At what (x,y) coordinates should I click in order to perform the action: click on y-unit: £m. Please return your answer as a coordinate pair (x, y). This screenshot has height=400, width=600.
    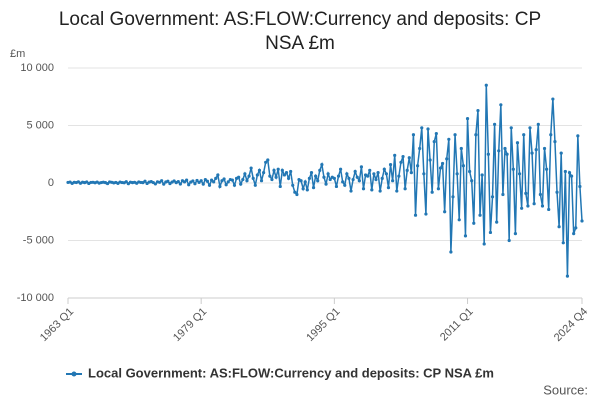
    Looking at the image, I should click on (17, 54).